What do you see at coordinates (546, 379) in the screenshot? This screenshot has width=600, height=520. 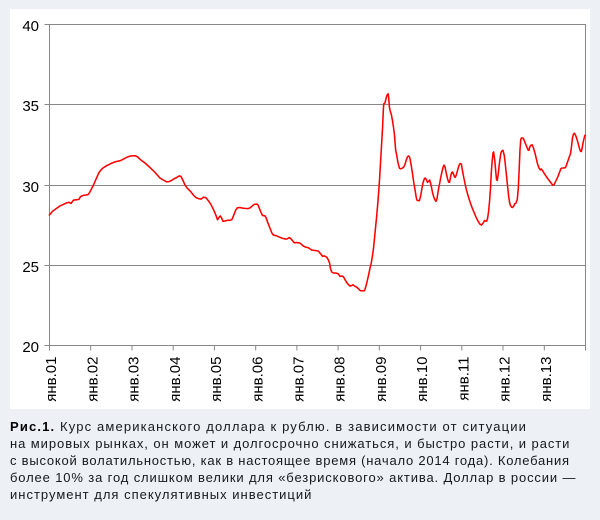 I see `svg-text: янв.13` at bounding box center [546, 379].